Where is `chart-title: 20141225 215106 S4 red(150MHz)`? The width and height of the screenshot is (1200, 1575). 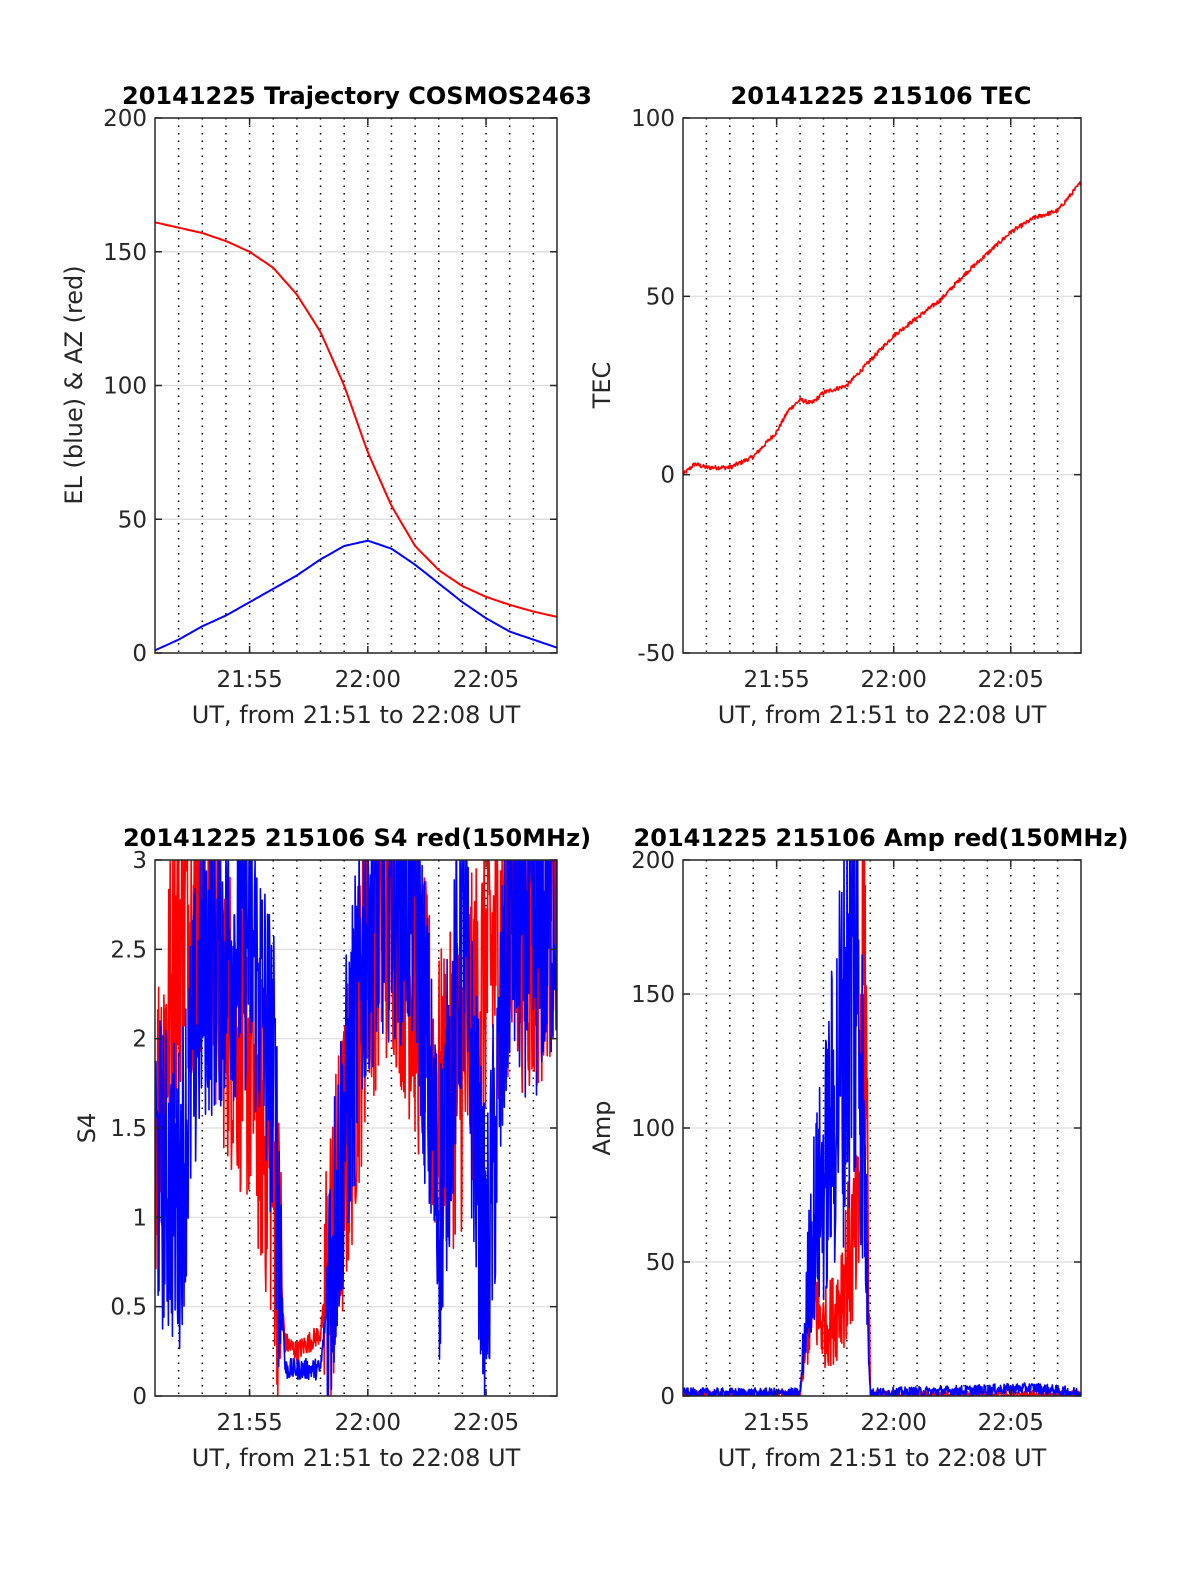
chart-title: 20141225 215106 S4 red(150MHz) is located at coordinates (357, 838).